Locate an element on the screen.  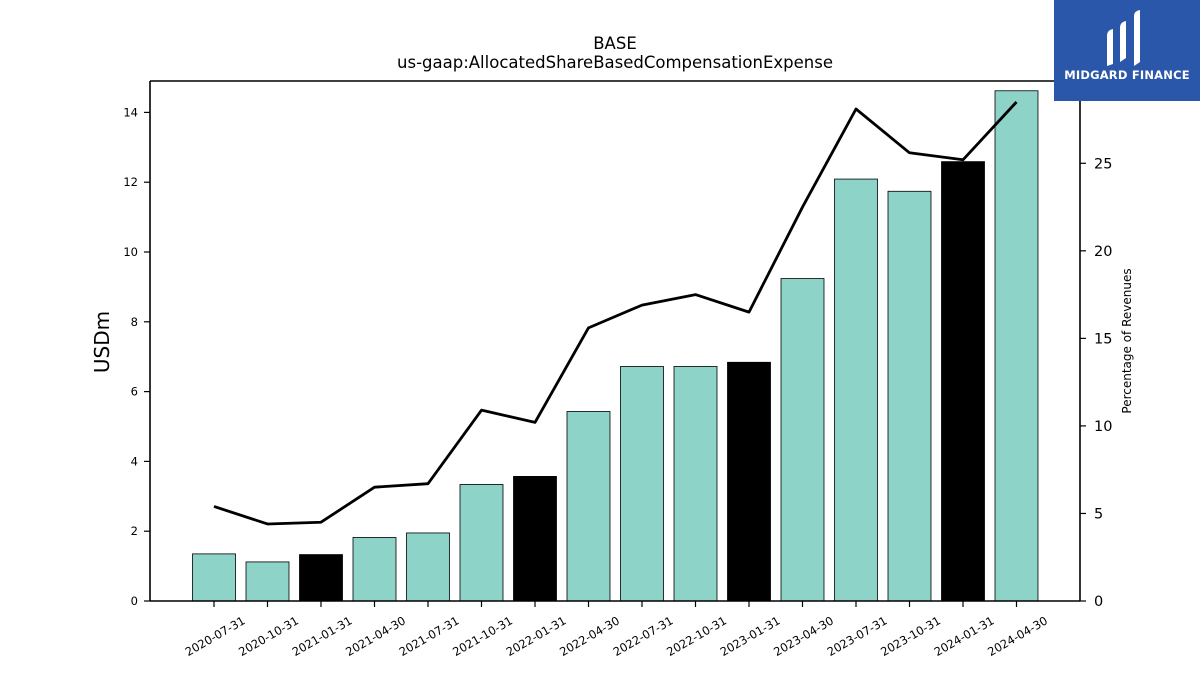
x-tick-label: 2021-04-30 is located at coordinates (375, 636).